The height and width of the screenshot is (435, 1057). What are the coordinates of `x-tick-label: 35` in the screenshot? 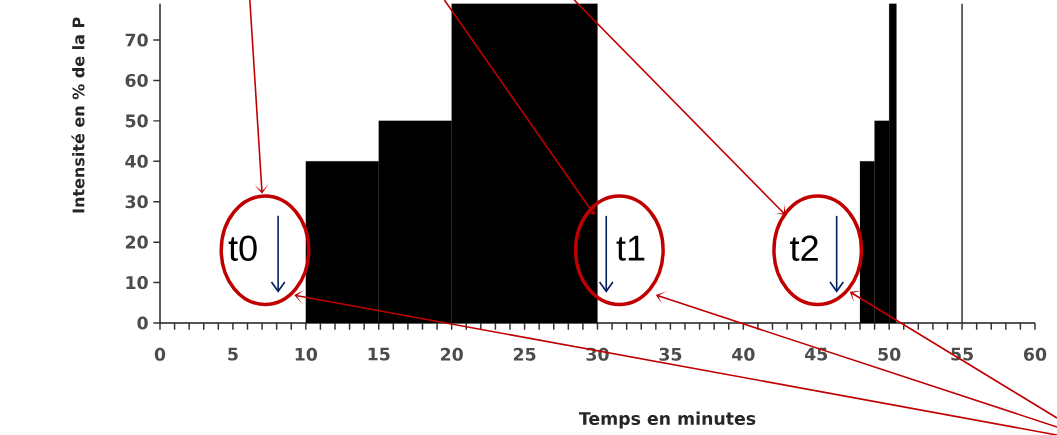 It's located at (670, 354).